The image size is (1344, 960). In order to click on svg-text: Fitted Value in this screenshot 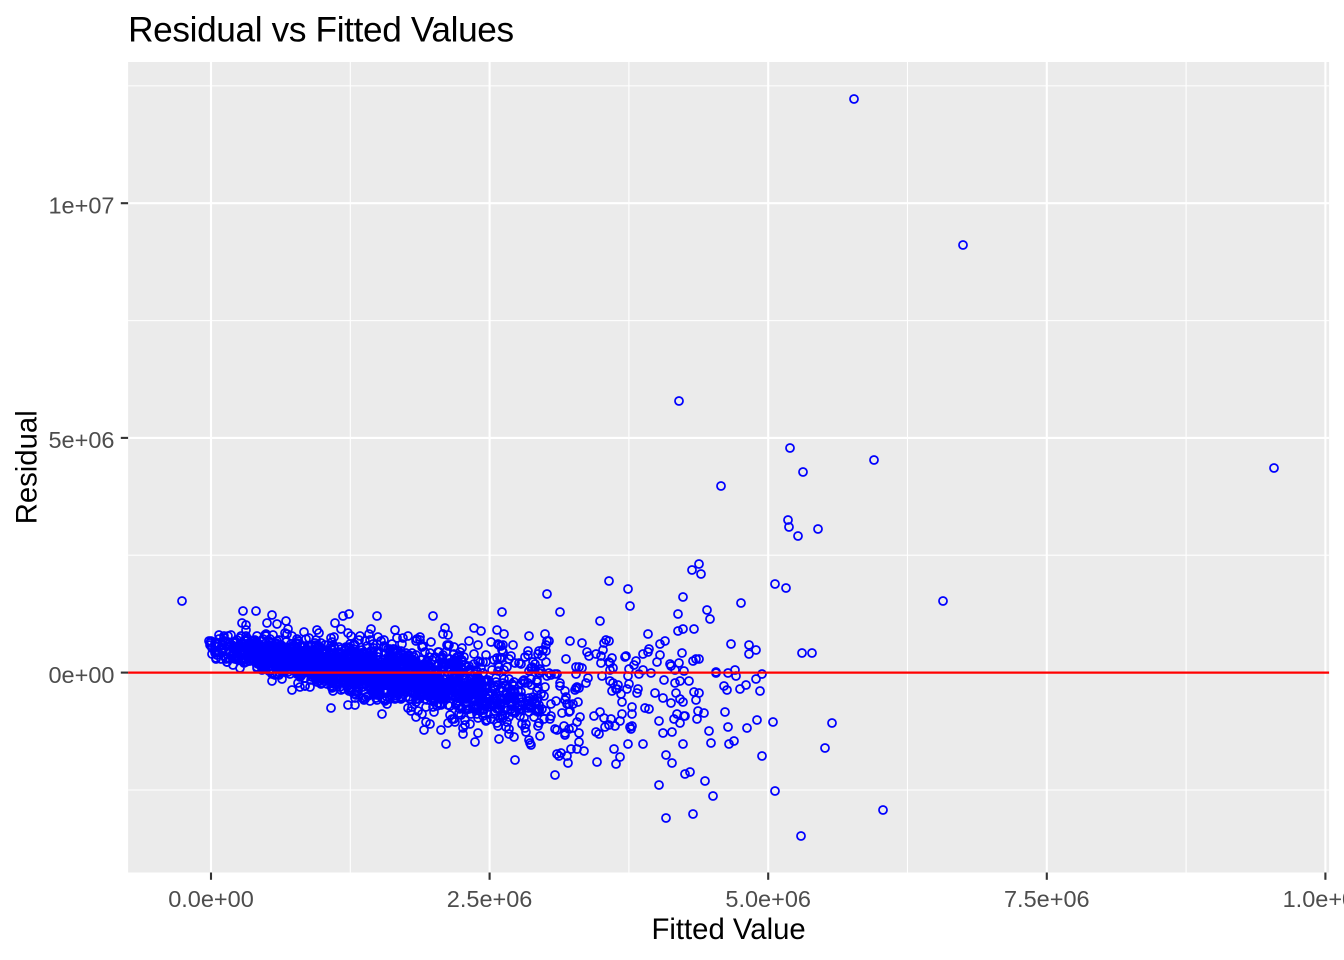, I will do `click(729, 929)`.